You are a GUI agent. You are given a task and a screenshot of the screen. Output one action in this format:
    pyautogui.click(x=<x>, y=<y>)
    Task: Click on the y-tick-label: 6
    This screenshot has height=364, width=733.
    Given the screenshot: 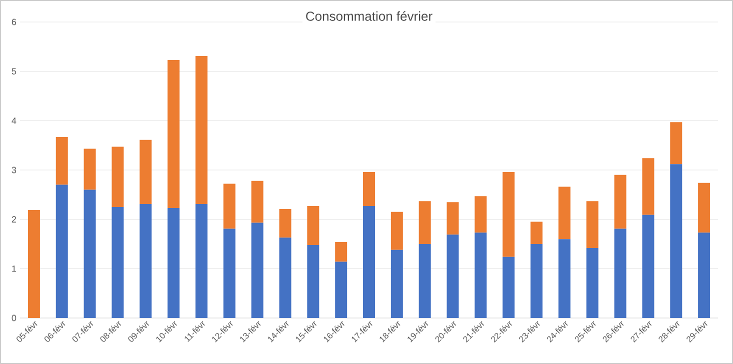 What is the action you would take?
    pyautogui.click(x=14, y=22)
    